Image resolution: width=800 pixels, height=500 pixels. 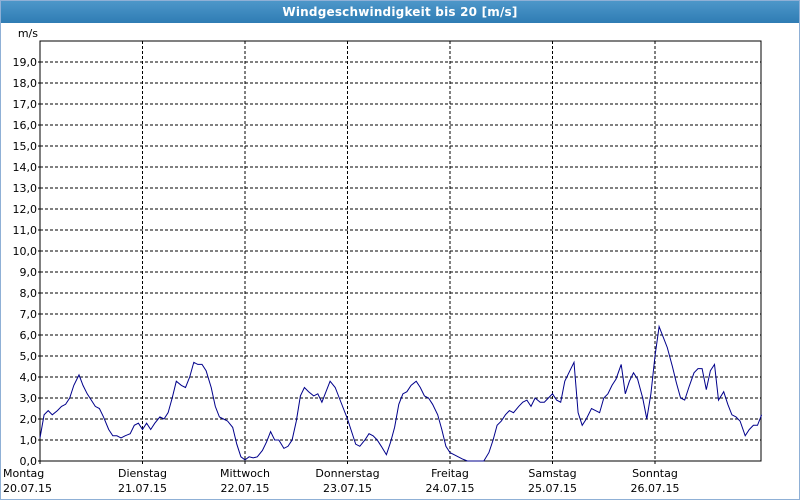 What do you see at coordinates (655, 473) in the screenshot?
I see `x-tick-weekday-label: Sonntag` at bounding box center [655, 473].